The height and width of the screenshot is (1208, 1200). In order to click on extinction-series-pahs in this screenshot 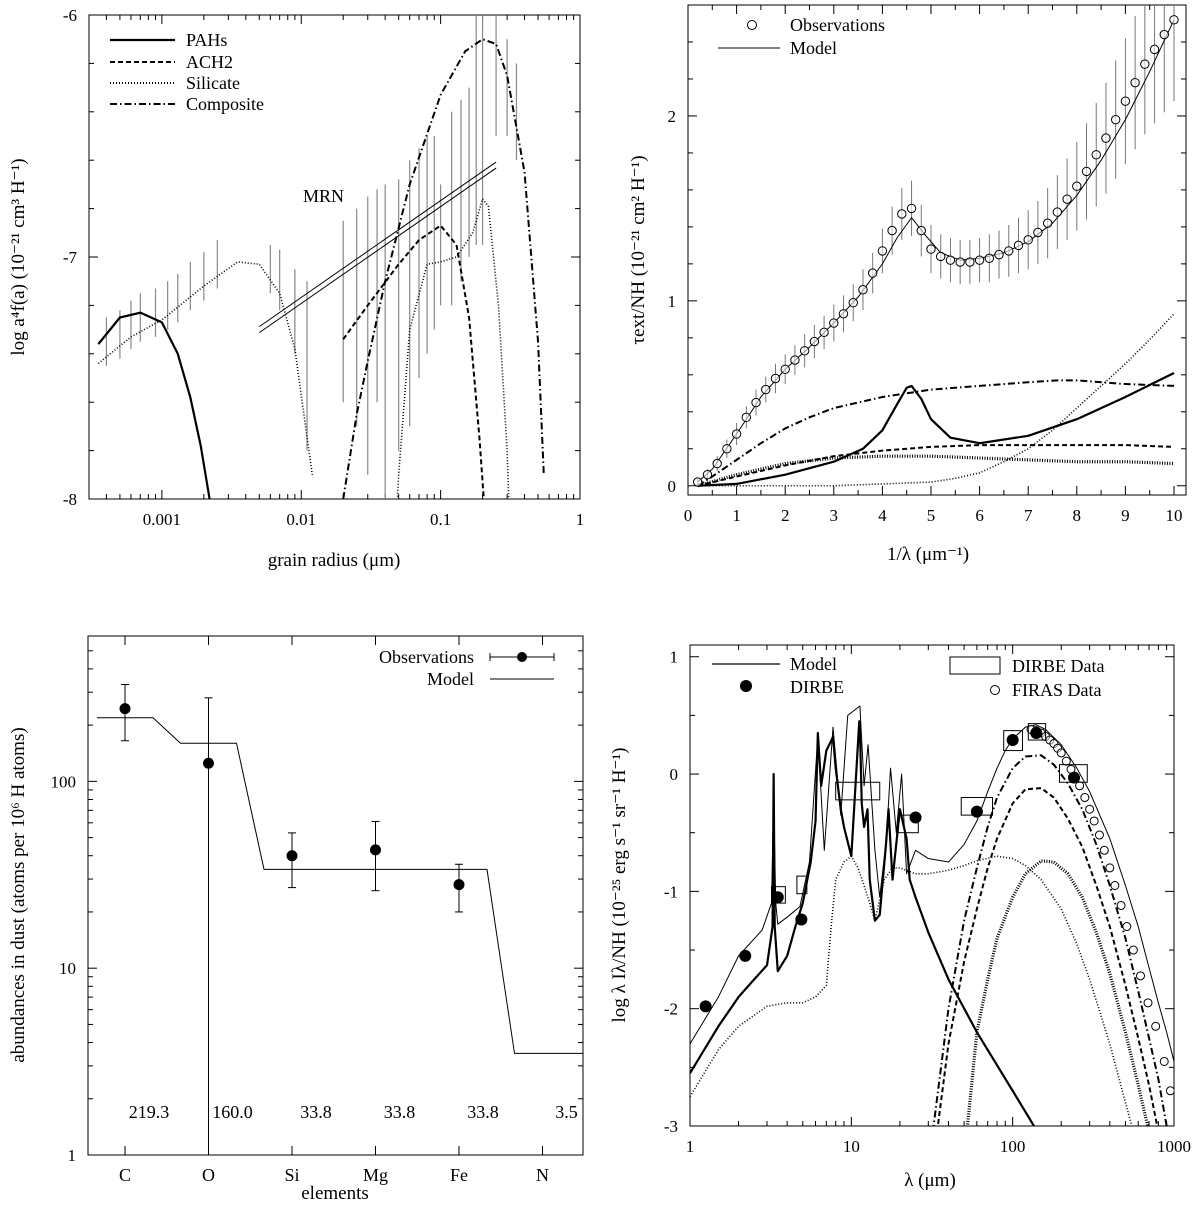, I will do `click(936, 429)`.